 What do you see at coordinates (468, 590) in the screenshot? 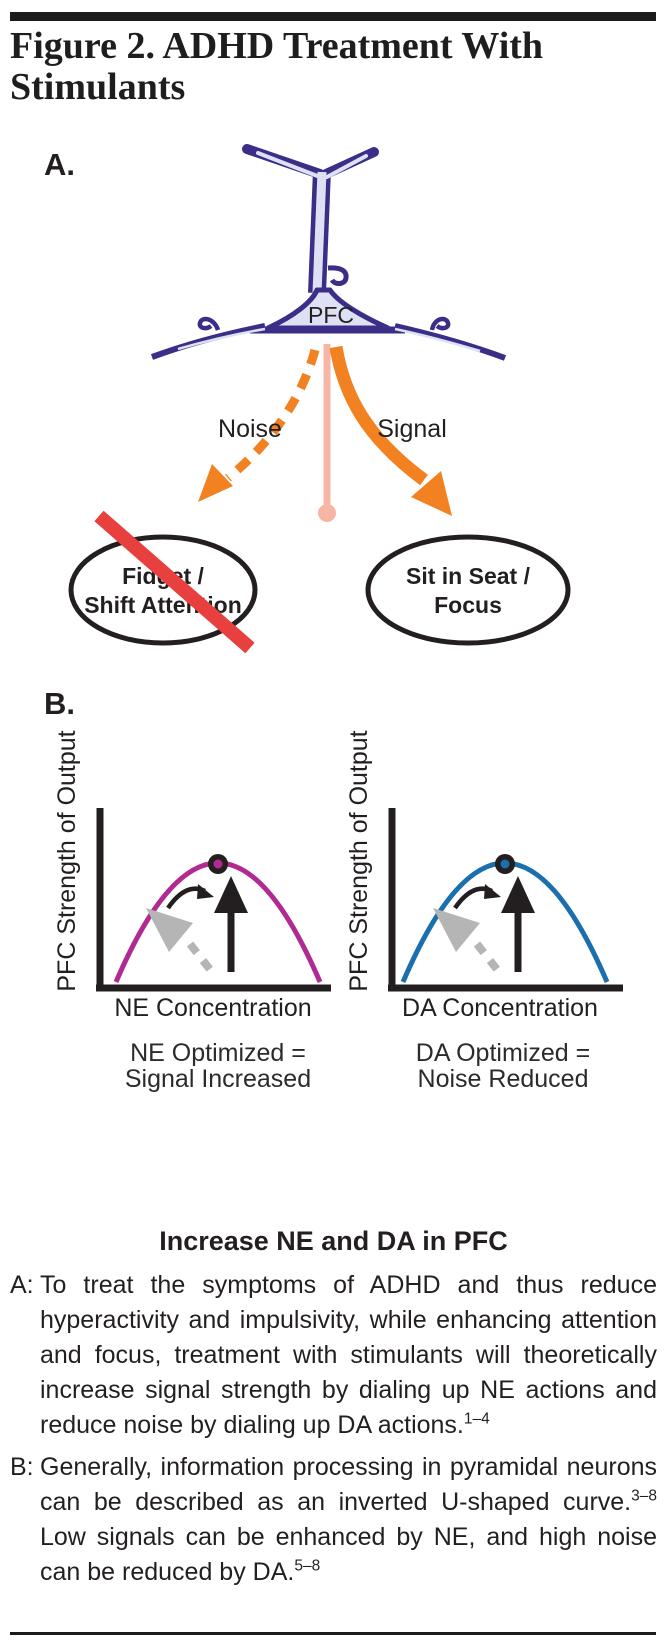
I see `focus-ellipse: Sit in Seat / Focus` at bounding box center [468, 590].